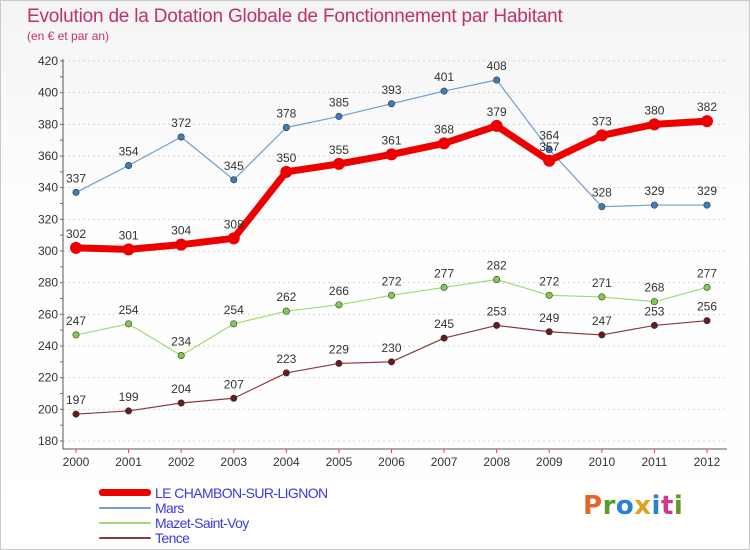 Image resolution: width=750 pixels, height=550 pixels. Describe the element at coordinates (48, 314) in the screenshot. I see `y-tick-label: 260` at that location.